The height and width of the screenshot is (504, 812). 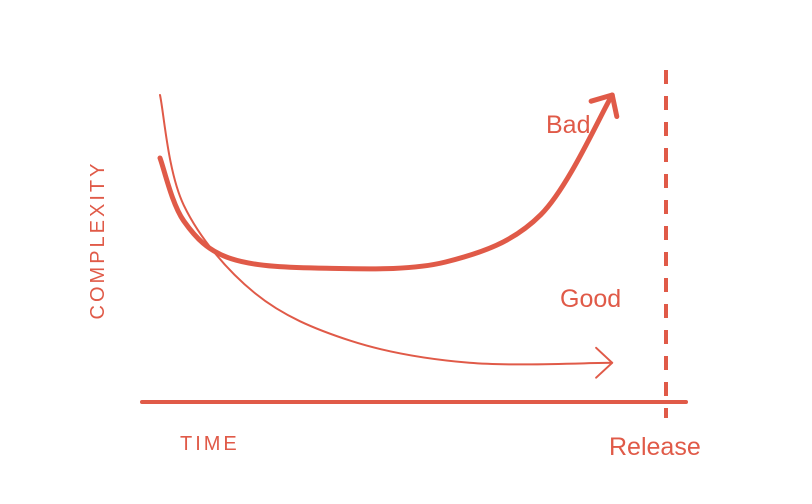 What do you see at coordinates (210, 444) in the screenshot?
I see `x-axis-label: TIME` at bounding box center [210, 444].